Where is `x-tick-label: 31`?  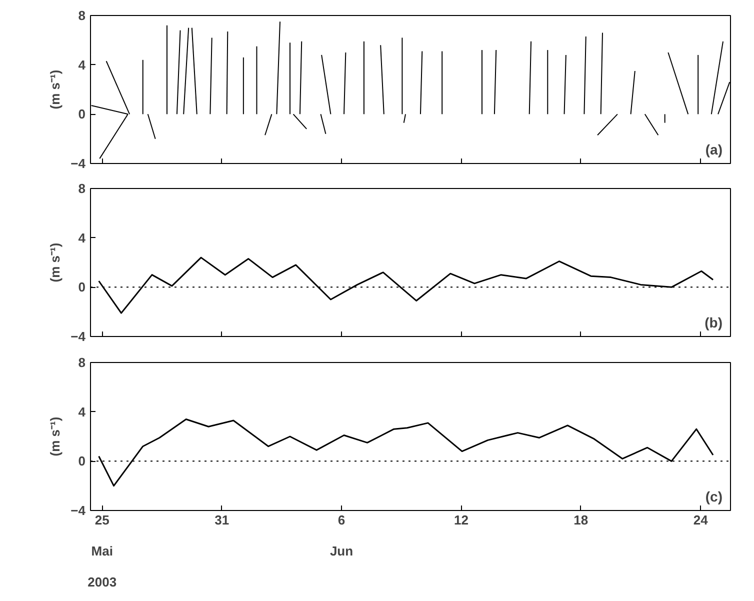 x-tick-label: 31 is located at coordinates (222, 520).